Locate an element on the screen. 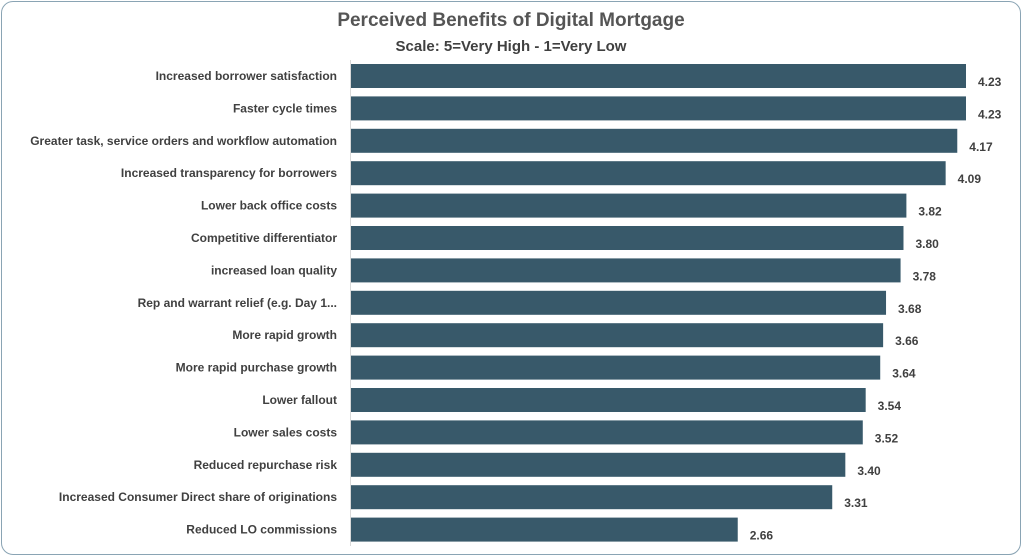 The width and height of the screenshot is (1024, 558). category-label: Reduced LO commissions is located at coordinates (261, 530).